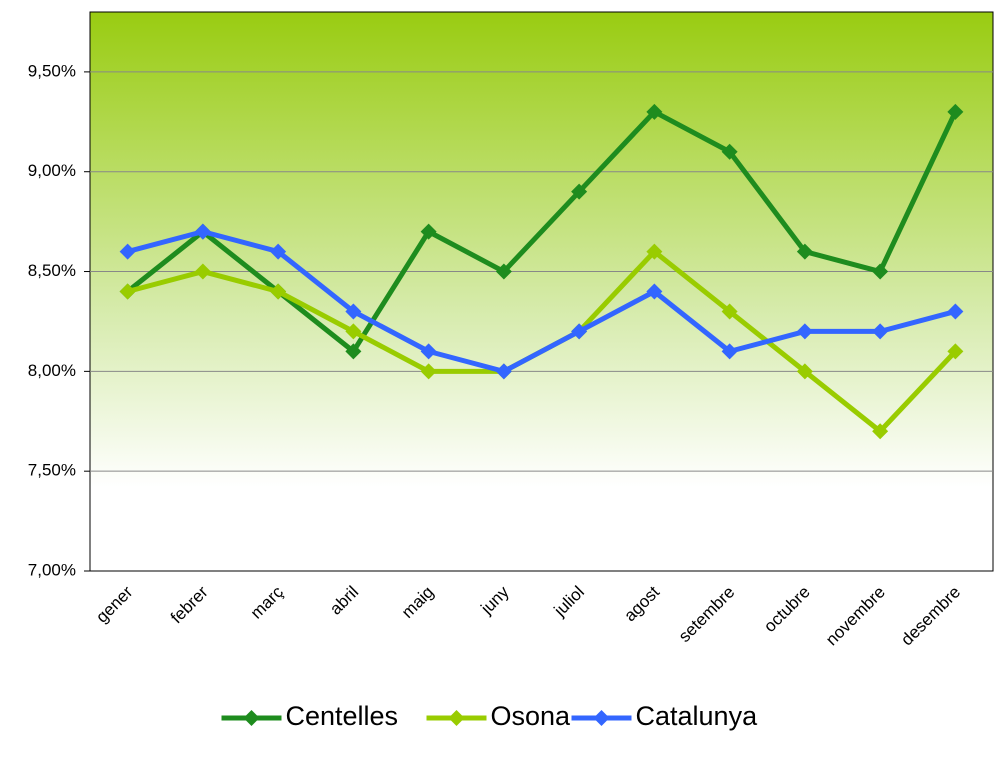  I want to click on x-tick-label: desembre, so click(930, 615).